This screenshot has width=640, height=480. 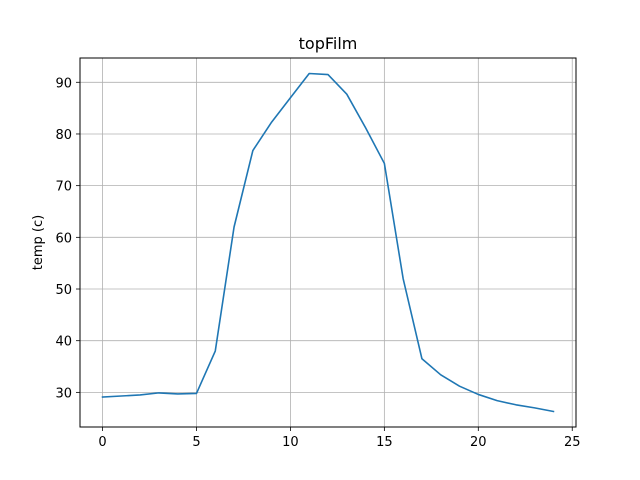 I want to click on chart-title: topFilm, so click(x=328, y=43).